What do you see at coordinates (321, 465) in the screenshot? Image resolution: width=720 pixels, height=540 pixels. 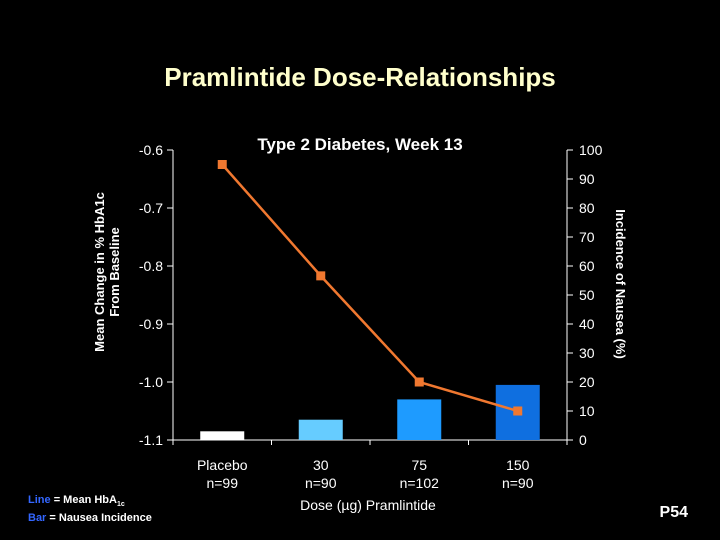 I see `category-label: 30` at bounding box center [321, 465].